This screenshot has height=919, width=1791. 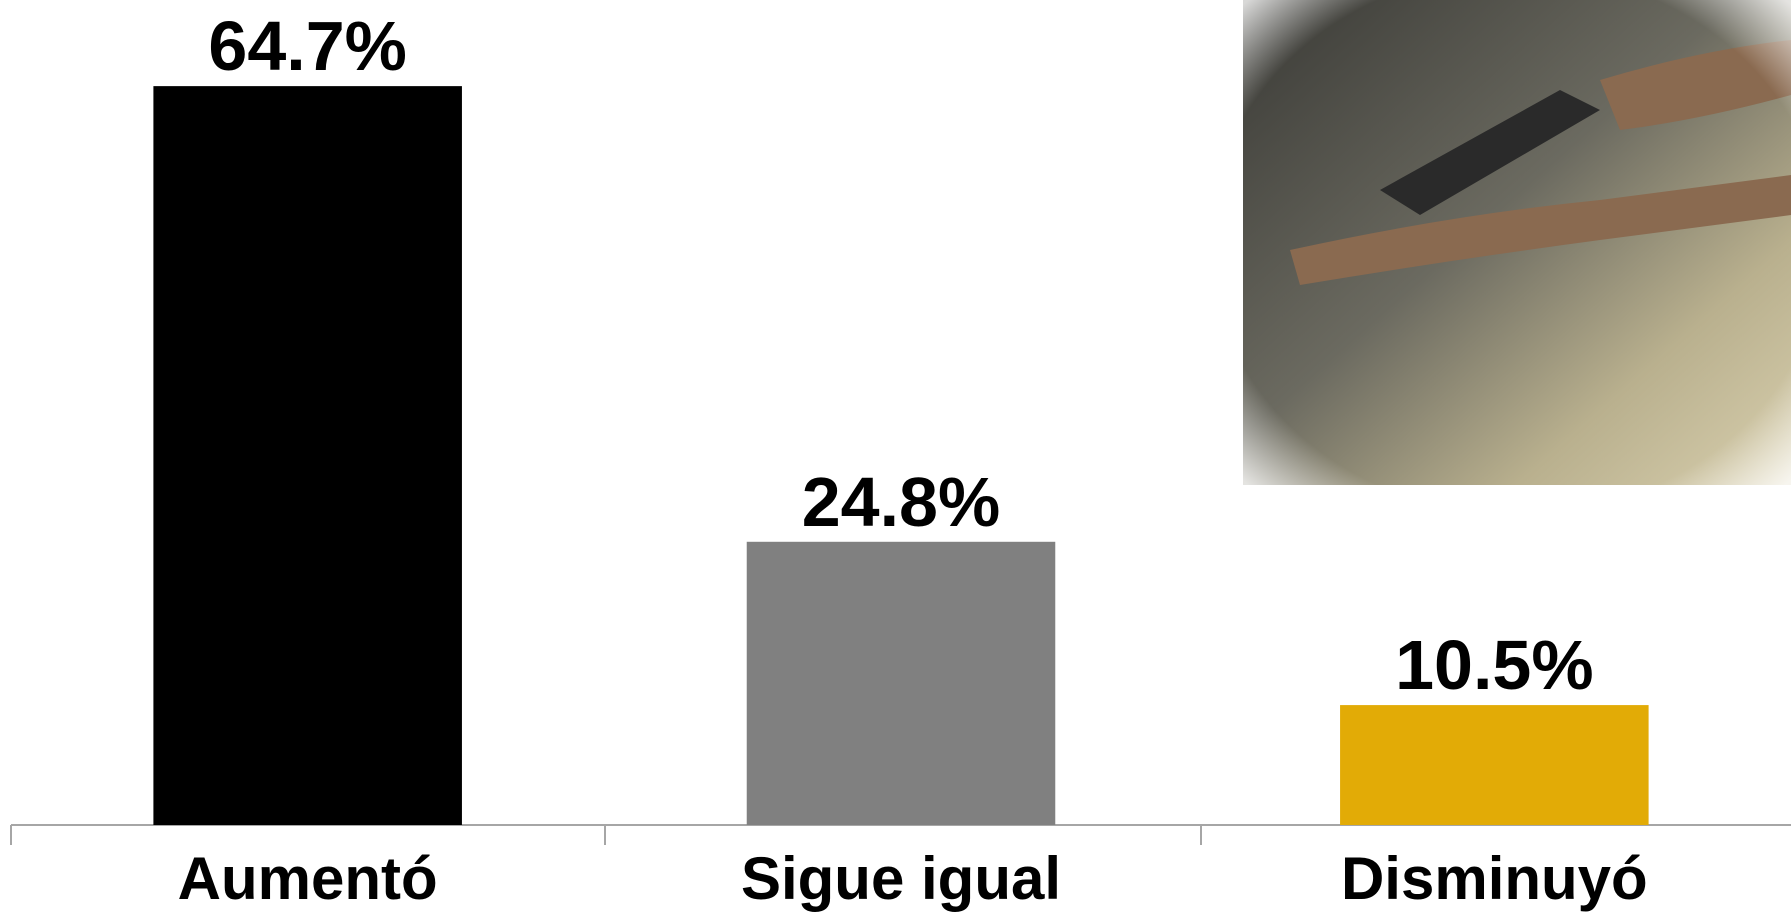 What do you see at coordinates (1494, 665) in the screenshot?
I see `value-label: 10.5%` at bounding box center [1494, 665].